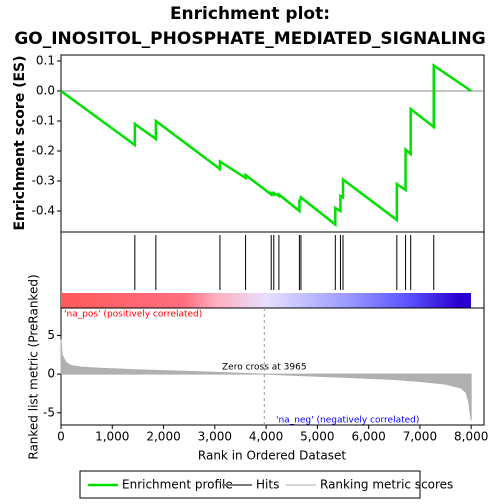 The width and height of the screenshot is (500, 504). I want to click on y-tick-label: 0, so click(51, 374).